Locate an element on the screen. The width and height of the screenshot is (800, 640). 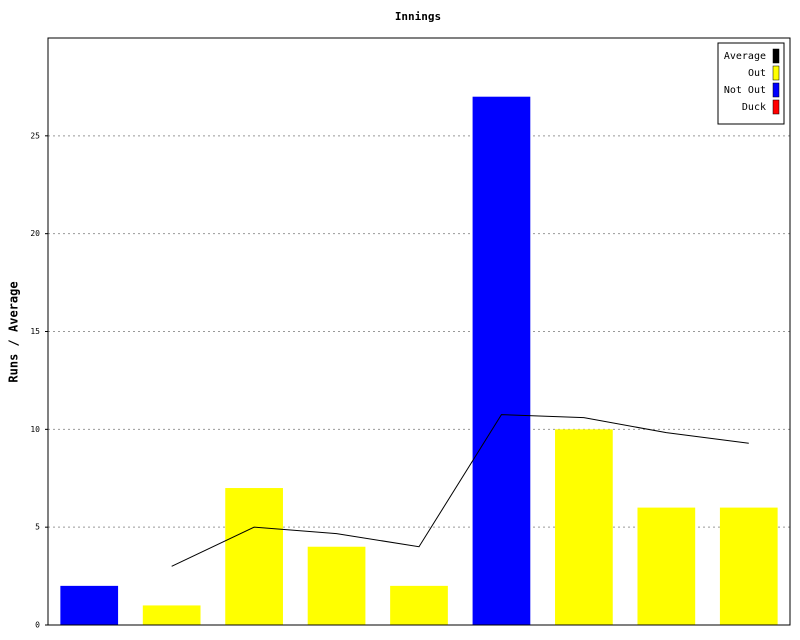
legend-label: Average is located at coordinates (745, 56).